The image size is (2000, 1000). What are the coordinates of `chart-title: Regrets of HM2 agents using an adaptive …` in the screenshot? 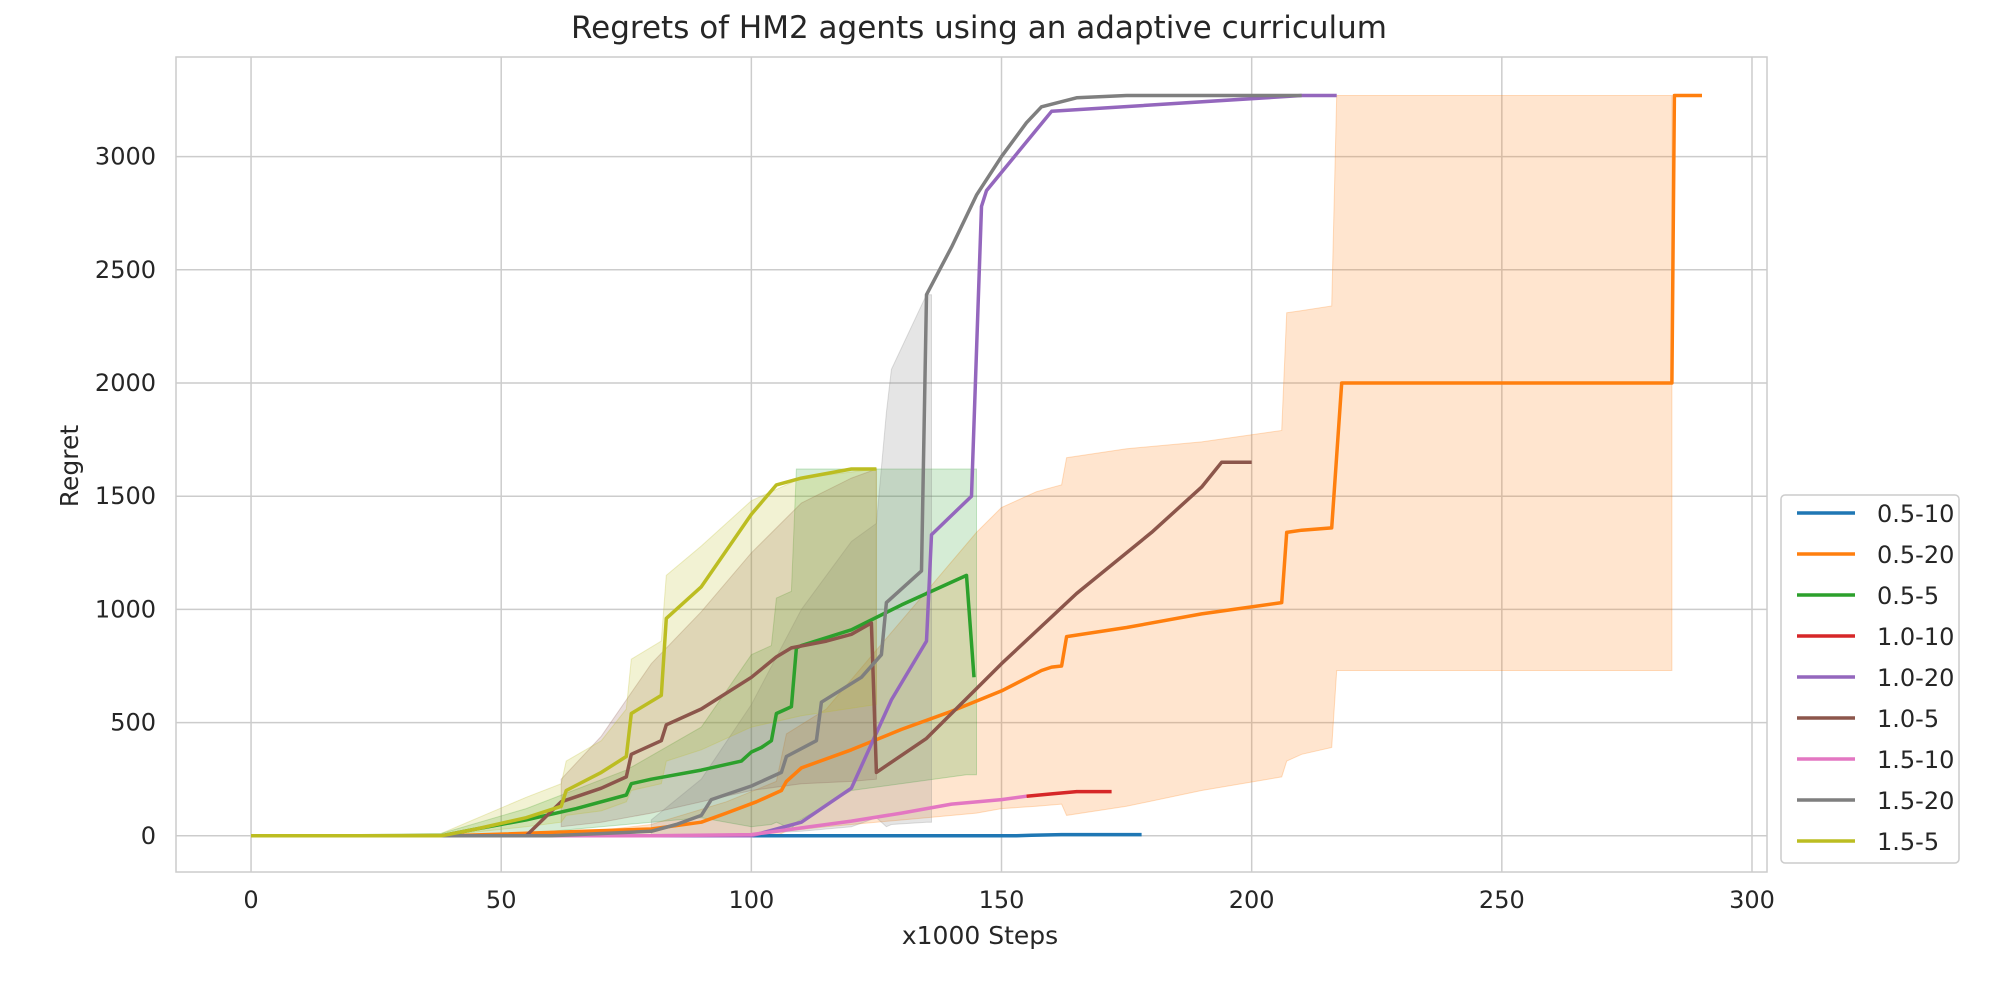 It's located at (979, 28).